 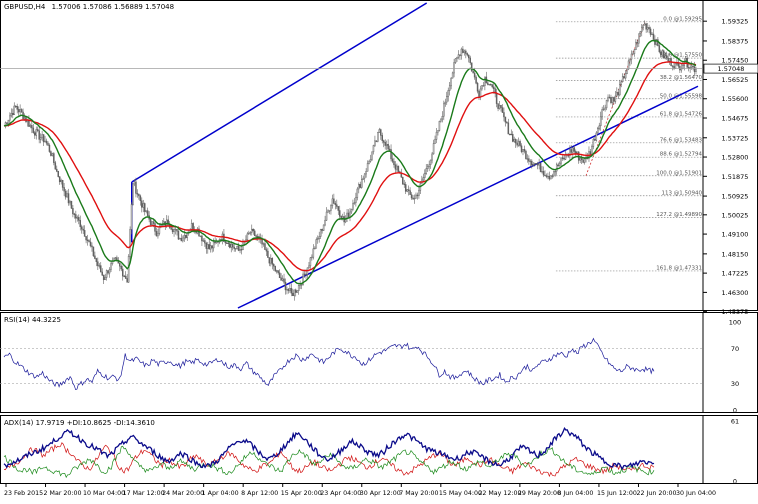 What do you see at coordinates (279, 92) in the screenshot?
I see `channel-upper-line` at bounding box center [279, 92].